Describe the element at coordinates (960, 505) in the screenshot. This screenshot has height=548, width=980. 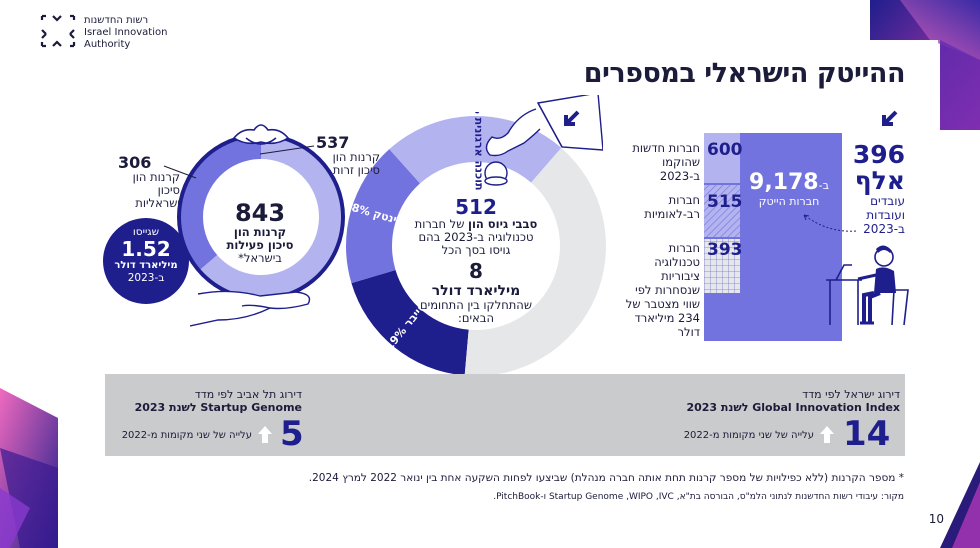
I see `decorative-prism-bottom-right` at that location.